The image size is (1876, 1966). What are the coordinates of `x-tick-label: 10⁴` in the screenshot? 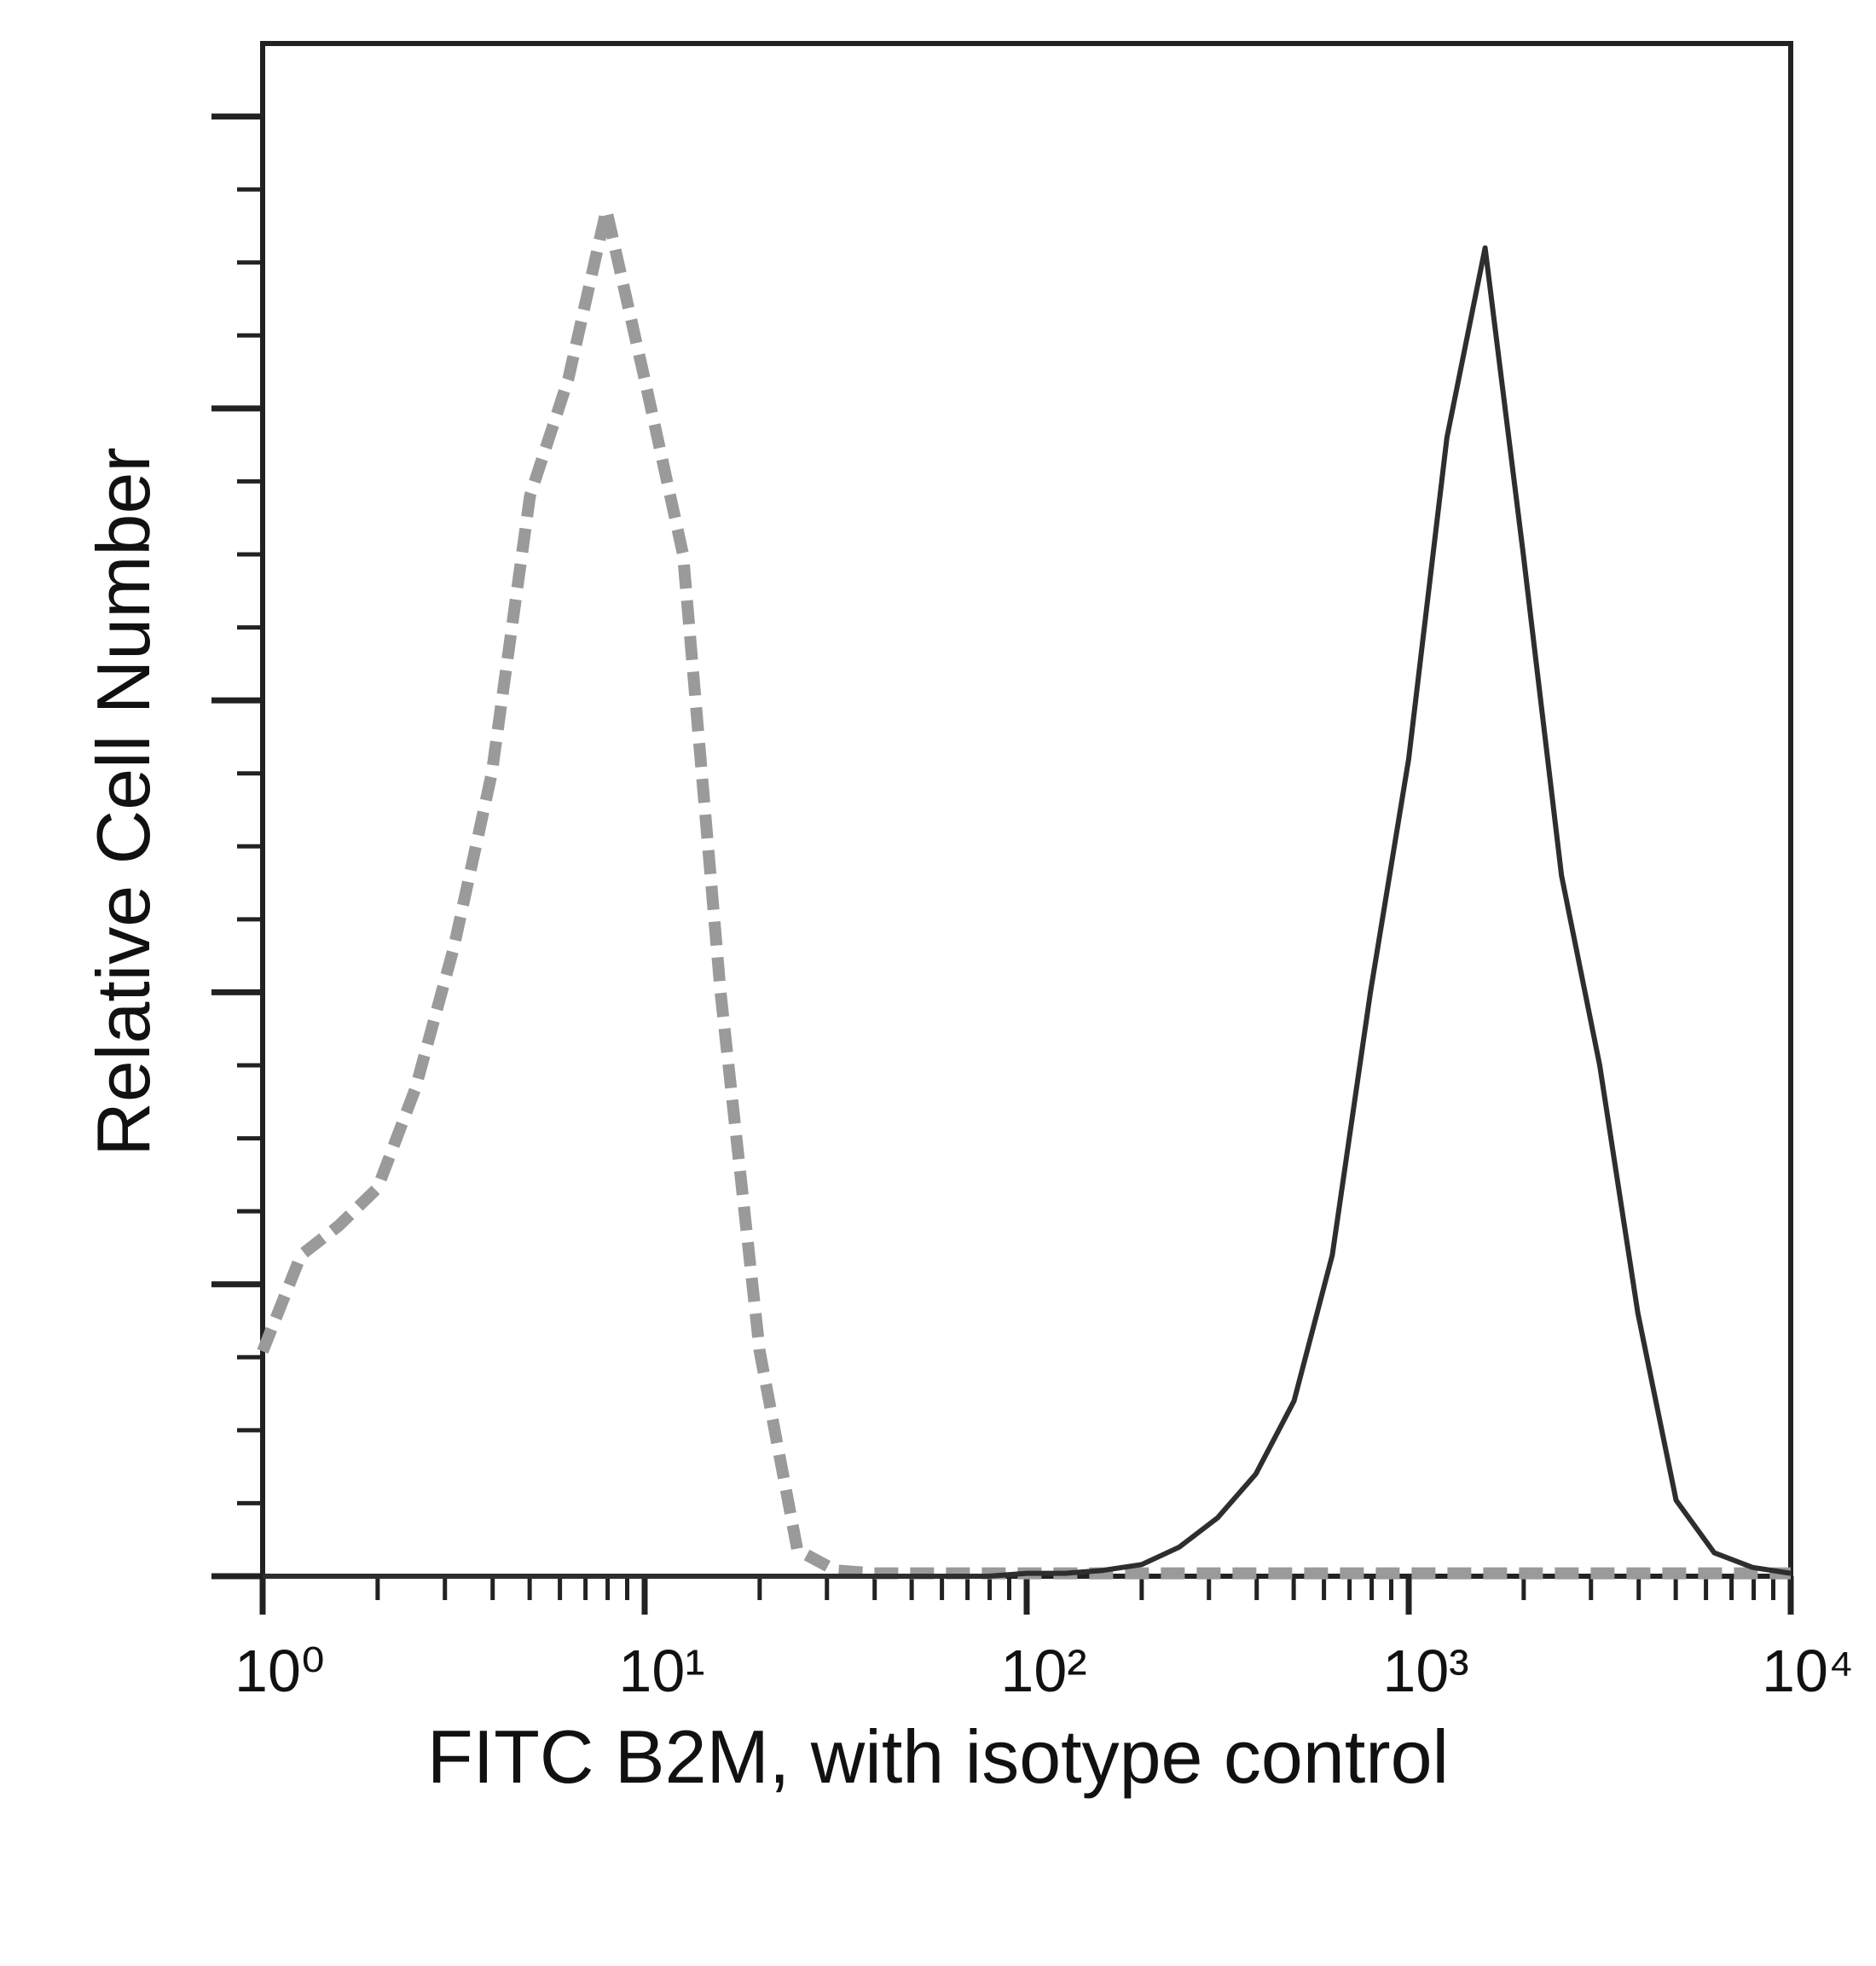 It's located at (1808, 1671).